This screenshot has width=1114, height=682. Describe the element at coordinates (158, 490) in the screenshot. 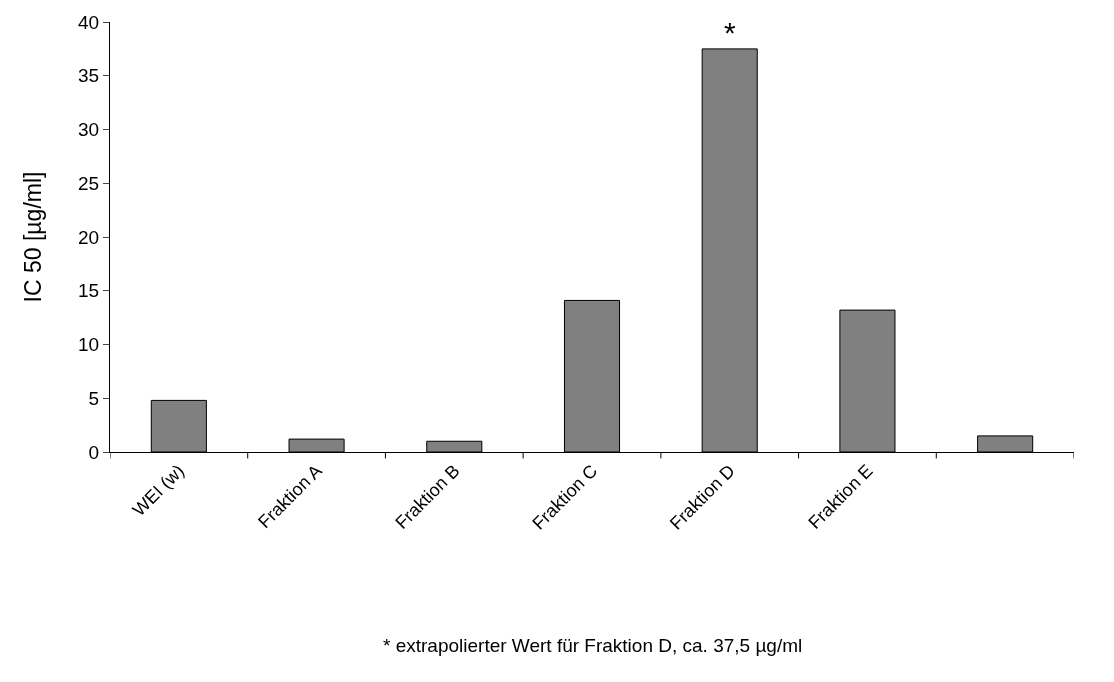

I see `x-tick-label: WEI (w)` at that location.